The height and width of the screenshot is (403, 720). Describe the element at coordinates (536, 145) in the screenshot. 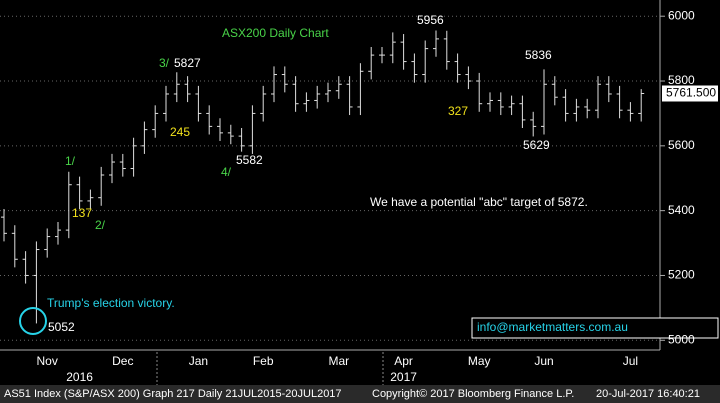

I see `annotation: 5629` at that location.